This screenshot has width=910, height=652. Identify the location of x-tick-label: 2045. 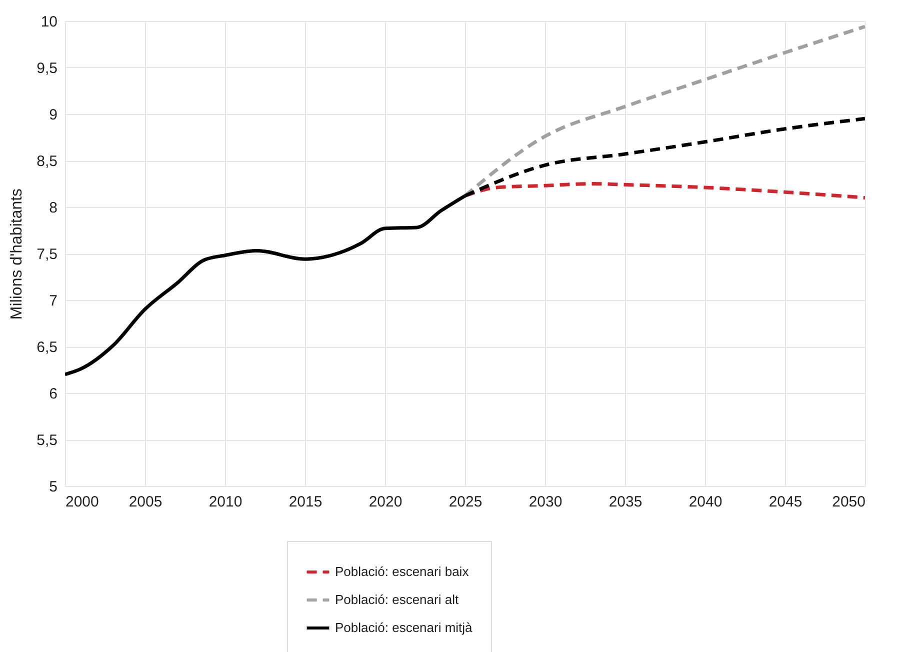
(785, 502).